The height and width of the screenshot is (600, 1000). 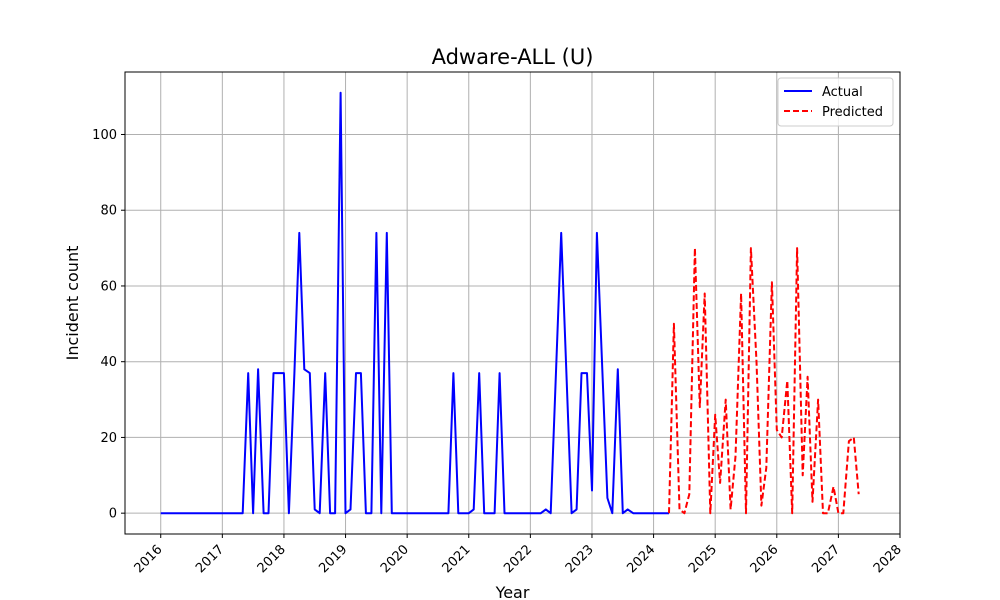 I want to click on y-tick-label: 20, so click(x=108, y=438).